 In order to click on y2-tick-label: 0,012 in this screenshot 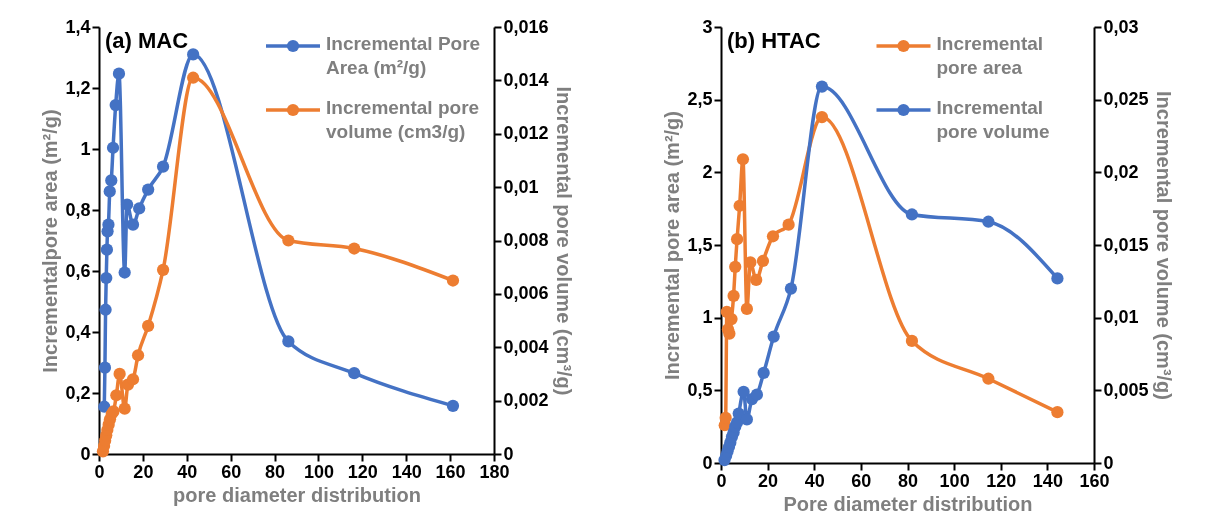, I will do `click(526, 133)`.